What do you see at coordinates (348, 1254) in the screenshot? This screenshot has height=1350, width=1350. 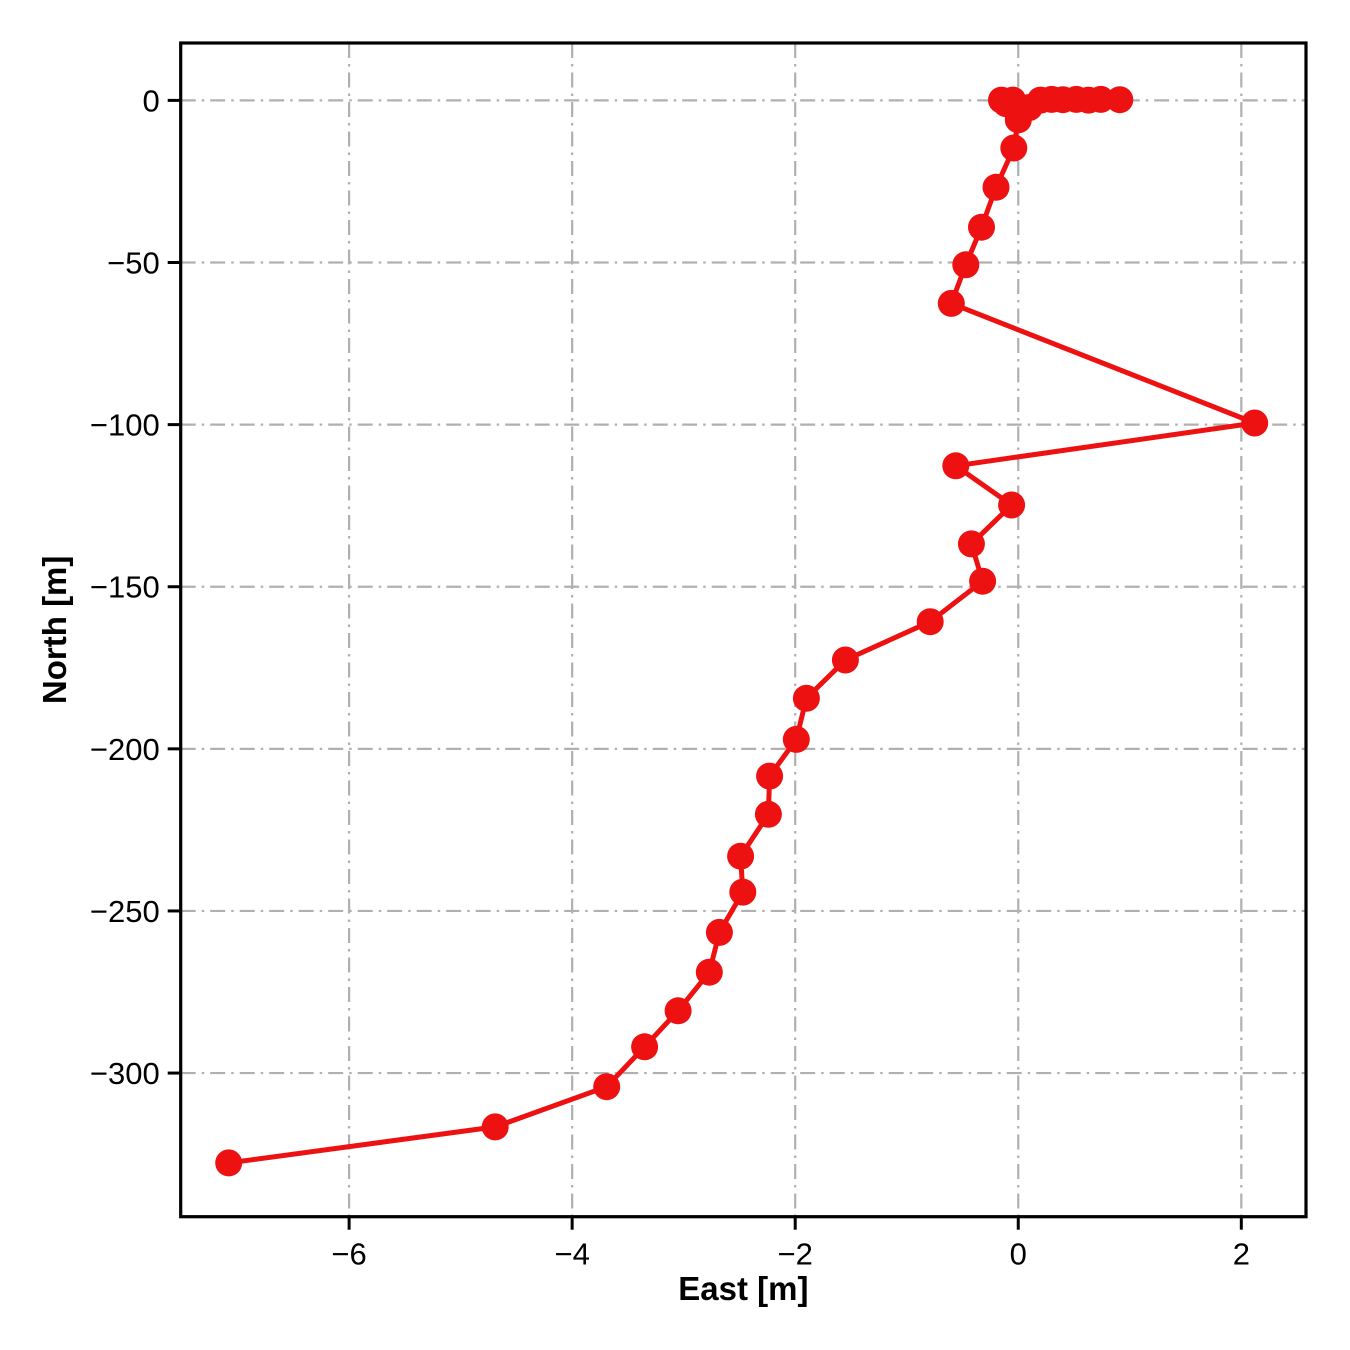 I see `x-tick-label: −6` at bounding box center [348, 1254].